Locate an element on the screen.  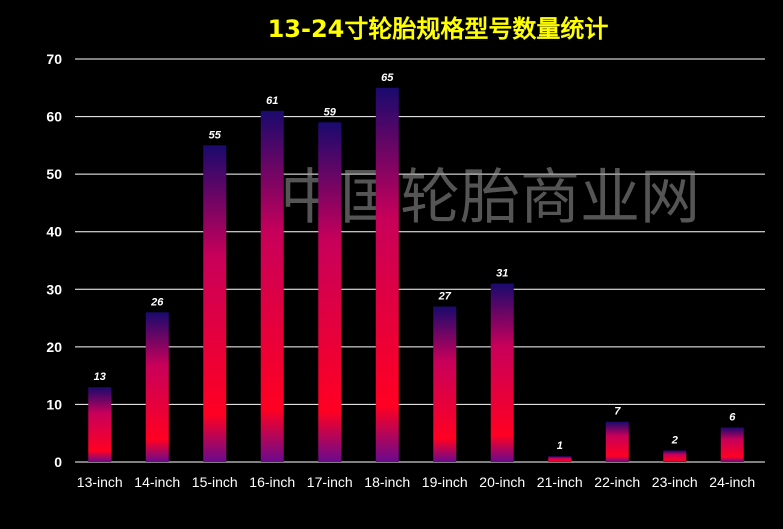
data-label: 55 is located at coordinates (215, 135).